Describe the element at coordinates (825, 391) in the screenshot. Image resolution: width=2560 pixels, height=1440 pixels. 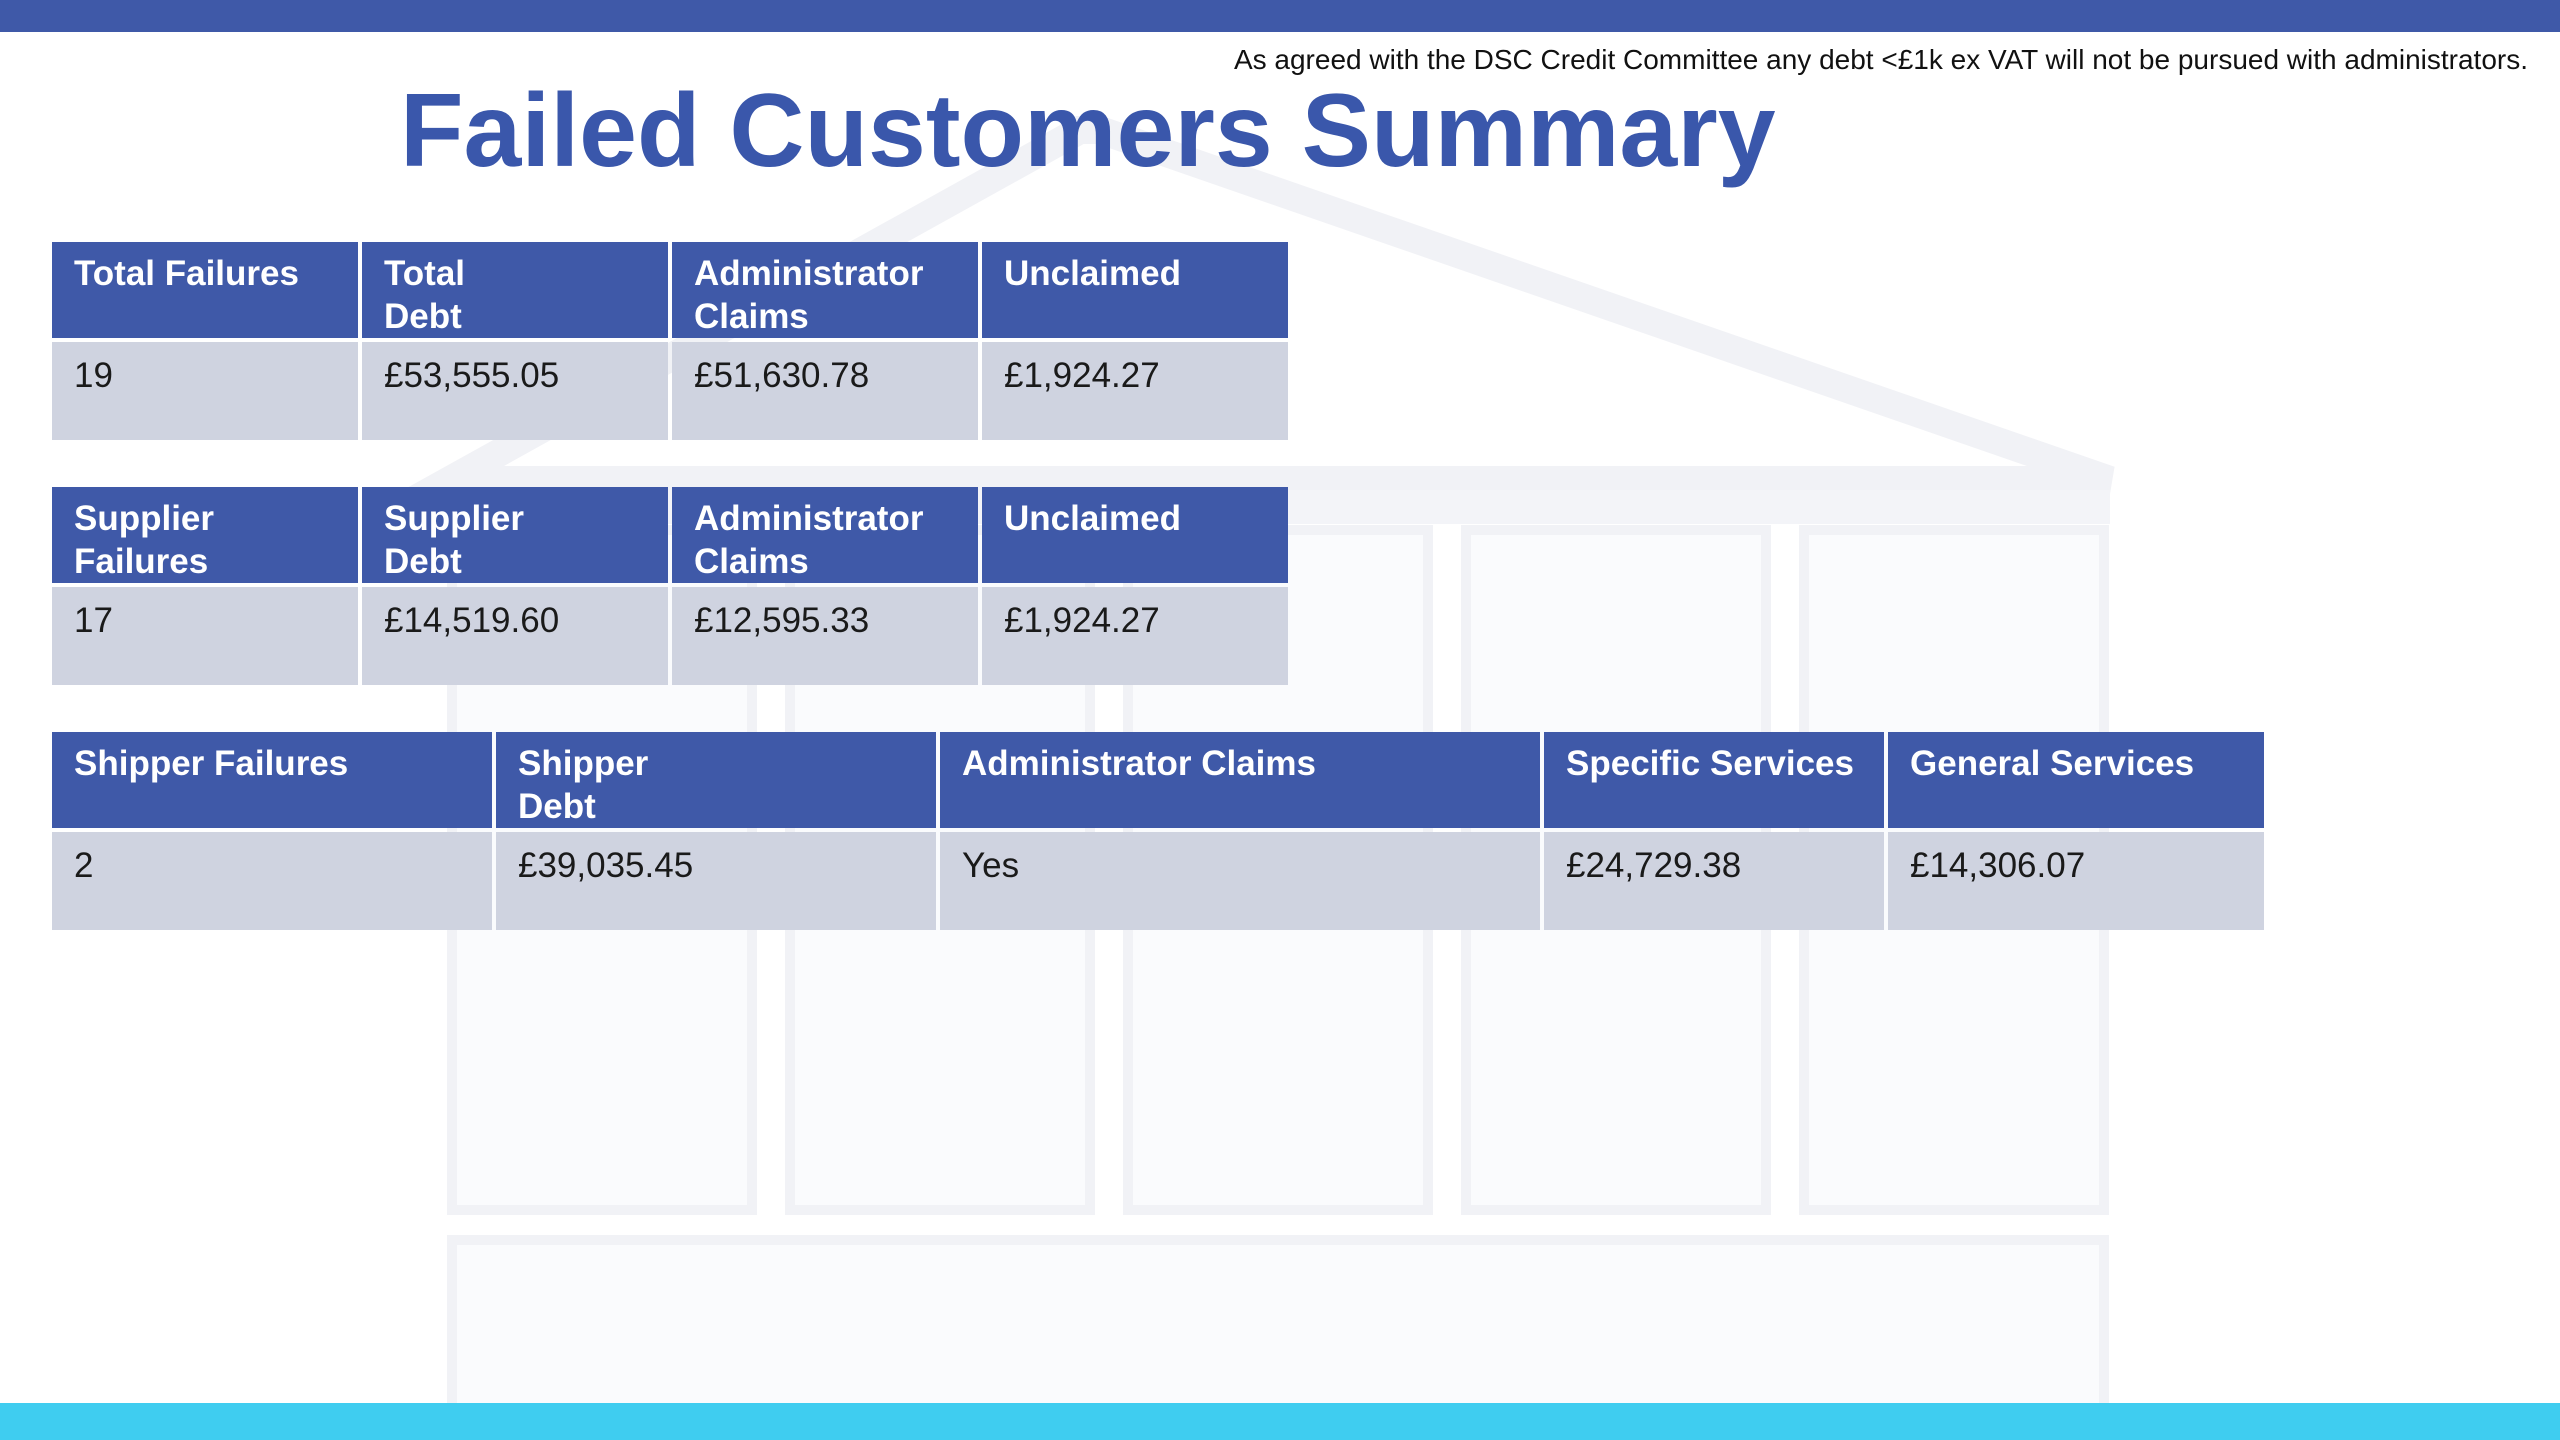
I see `cell-administrator-claims: £51,630.78` at that location.